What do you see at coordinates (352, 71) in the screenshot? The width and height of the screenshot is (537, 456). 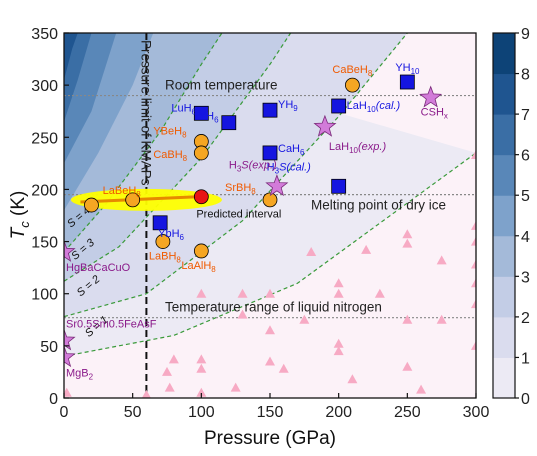 I see `point-label: CaBeH8` at bounding box center [352, 71].